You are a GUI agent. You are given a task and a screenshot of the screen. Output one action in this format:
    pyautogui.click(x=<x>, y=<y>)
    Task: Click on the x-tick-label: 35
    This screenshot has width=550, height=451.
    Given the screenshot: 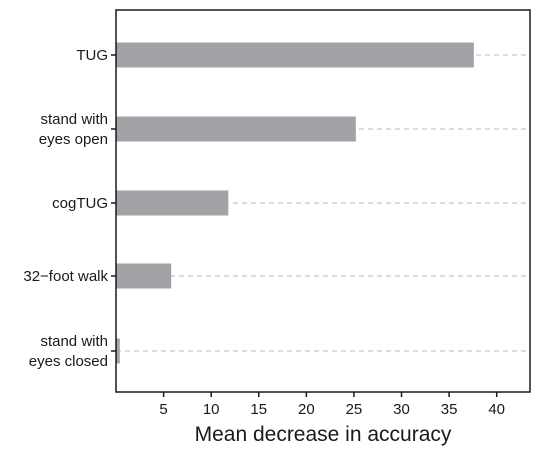 What is the action you would take?
    pyautogui.click(x=449, y=409)
    